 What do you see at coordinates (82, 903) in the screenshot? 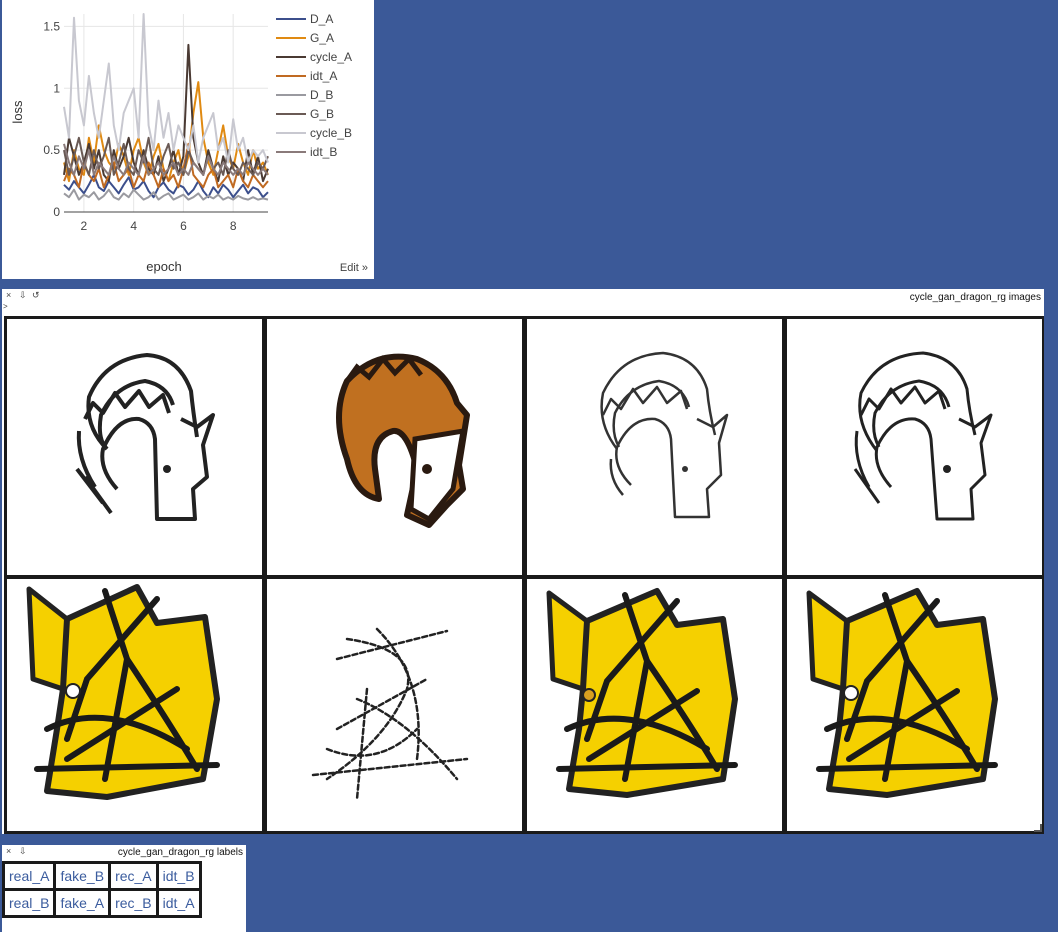
I see `label-cell: fake_A` at bounding box center [82, 903].